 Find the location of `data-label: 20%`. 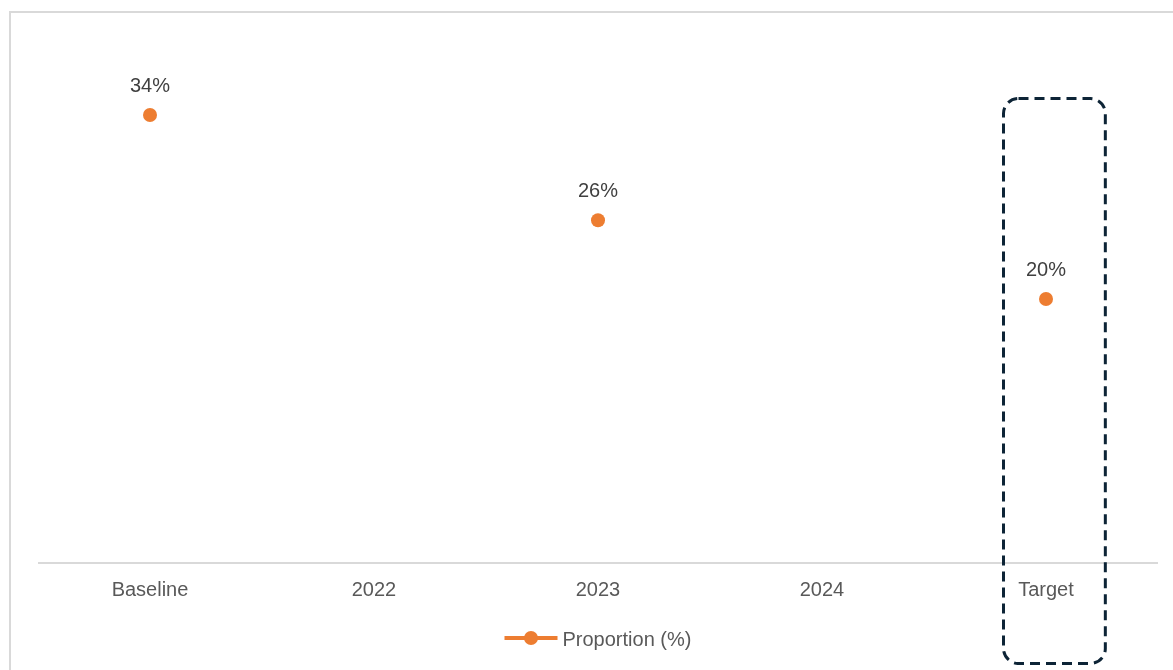

data-label: 20% is located at coordinates (1046, 269).